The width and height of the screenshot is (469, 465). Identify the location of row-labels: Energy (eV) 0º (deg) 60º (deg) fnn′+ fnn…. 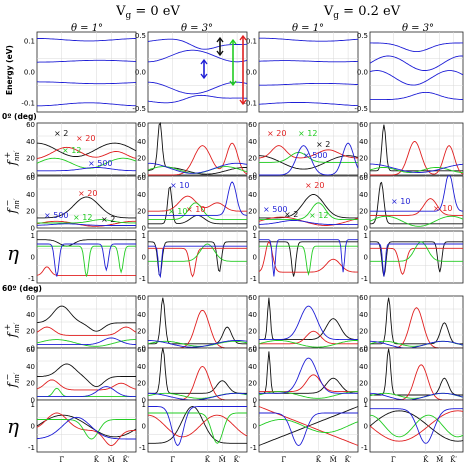
(22, 241).